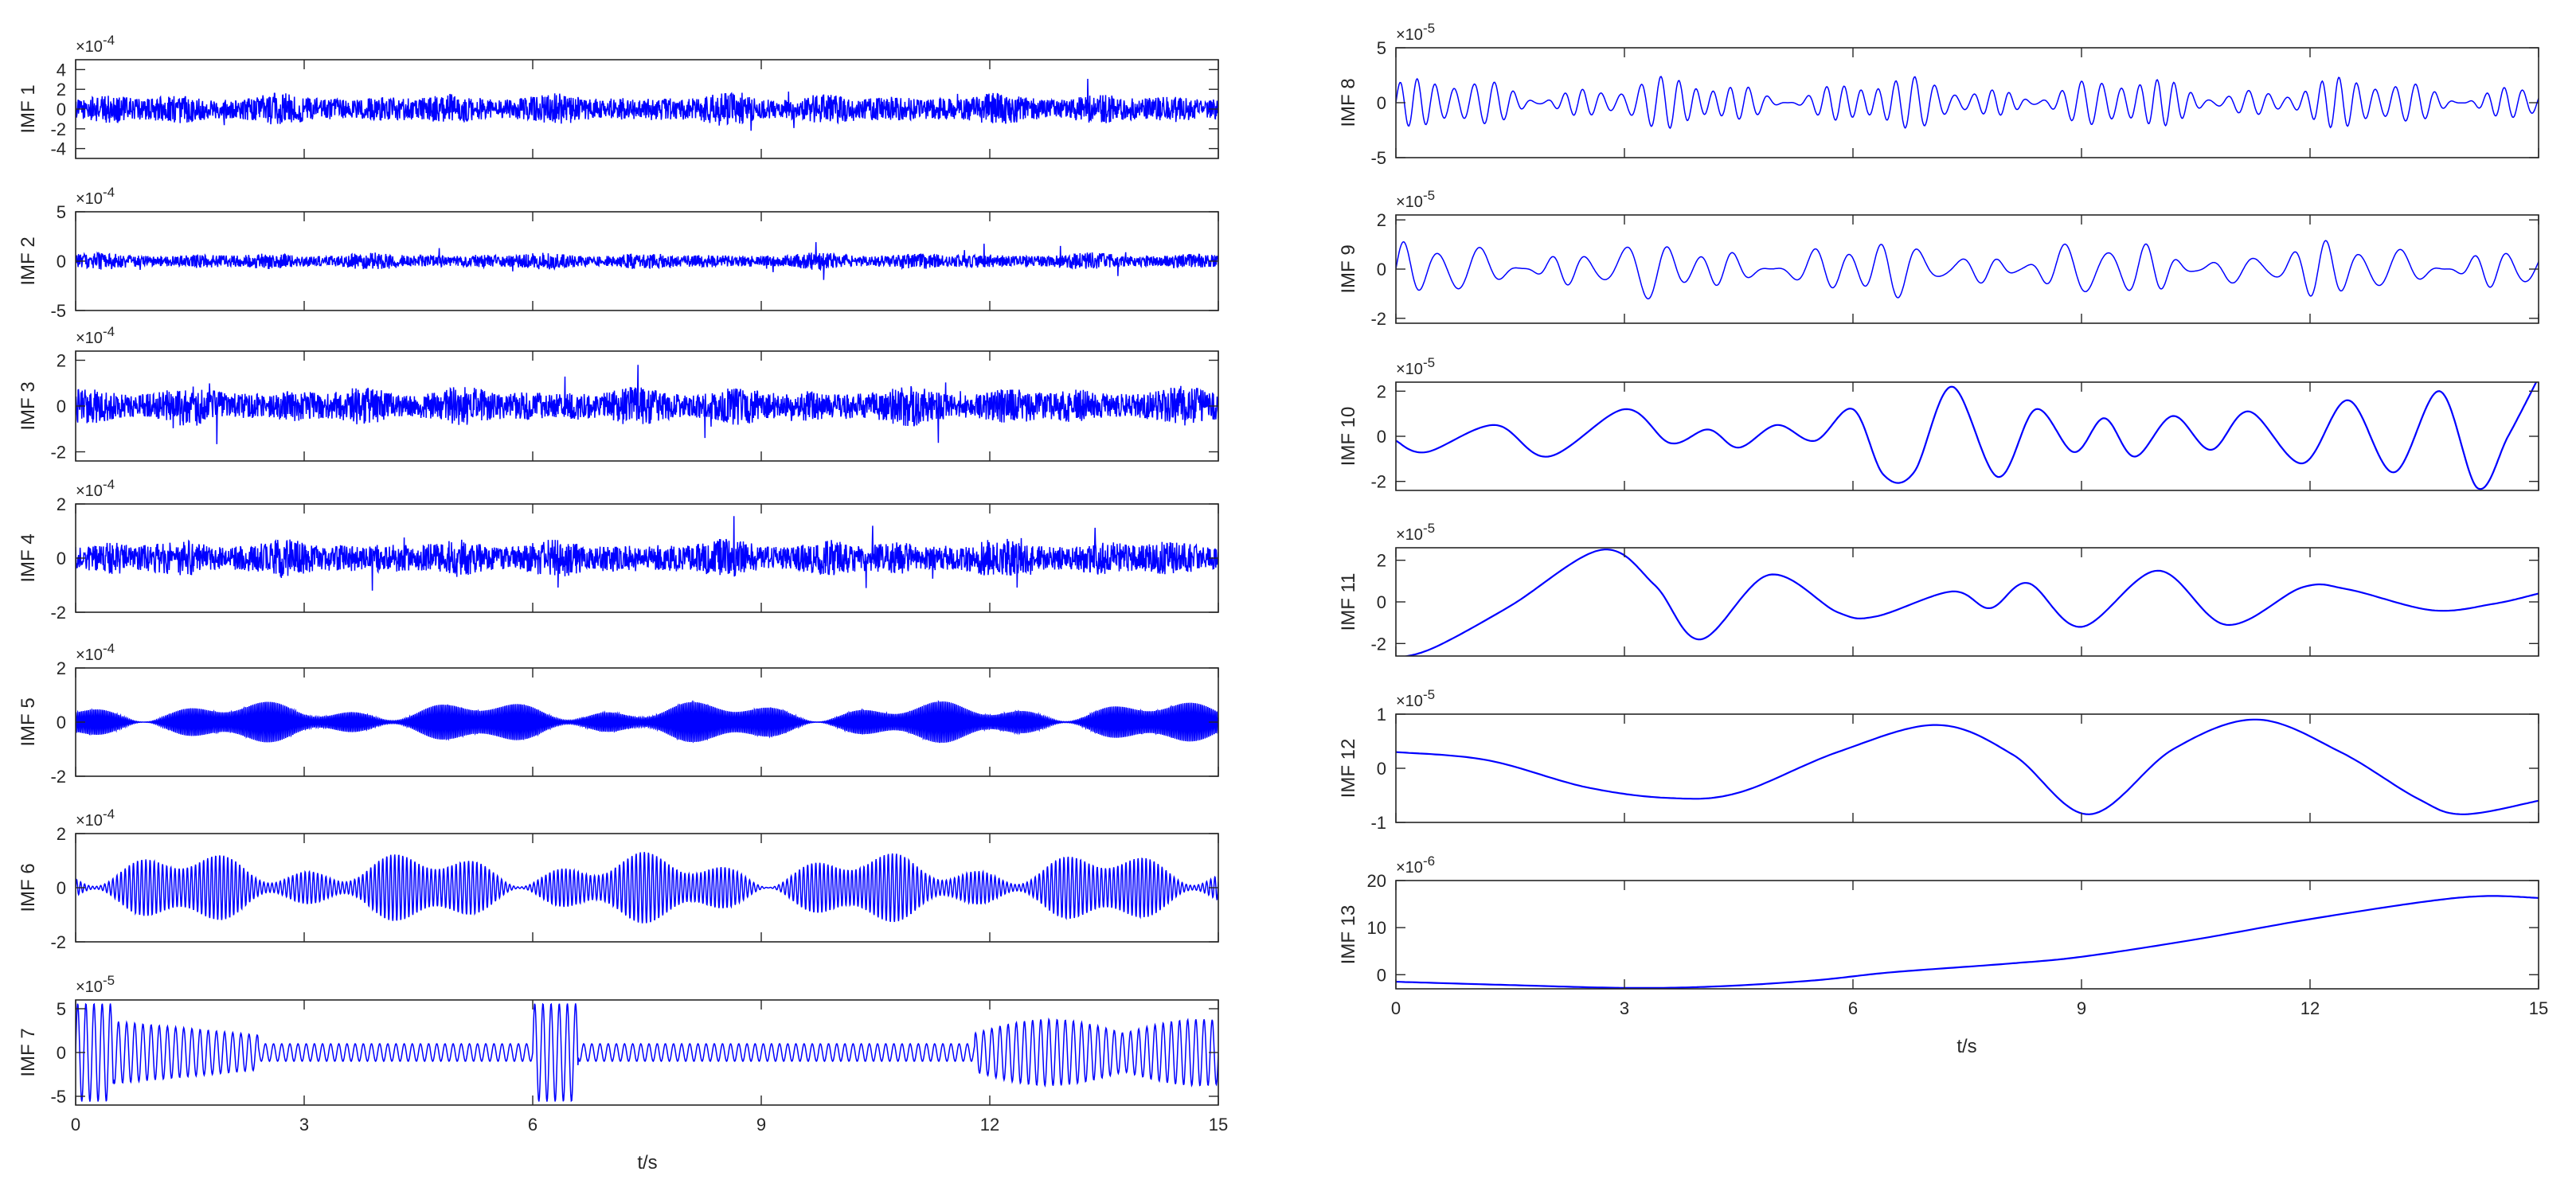 This screenshot has height=1199, width=2576. I want to click on y-tick-label: -1, so click(1378, 823).